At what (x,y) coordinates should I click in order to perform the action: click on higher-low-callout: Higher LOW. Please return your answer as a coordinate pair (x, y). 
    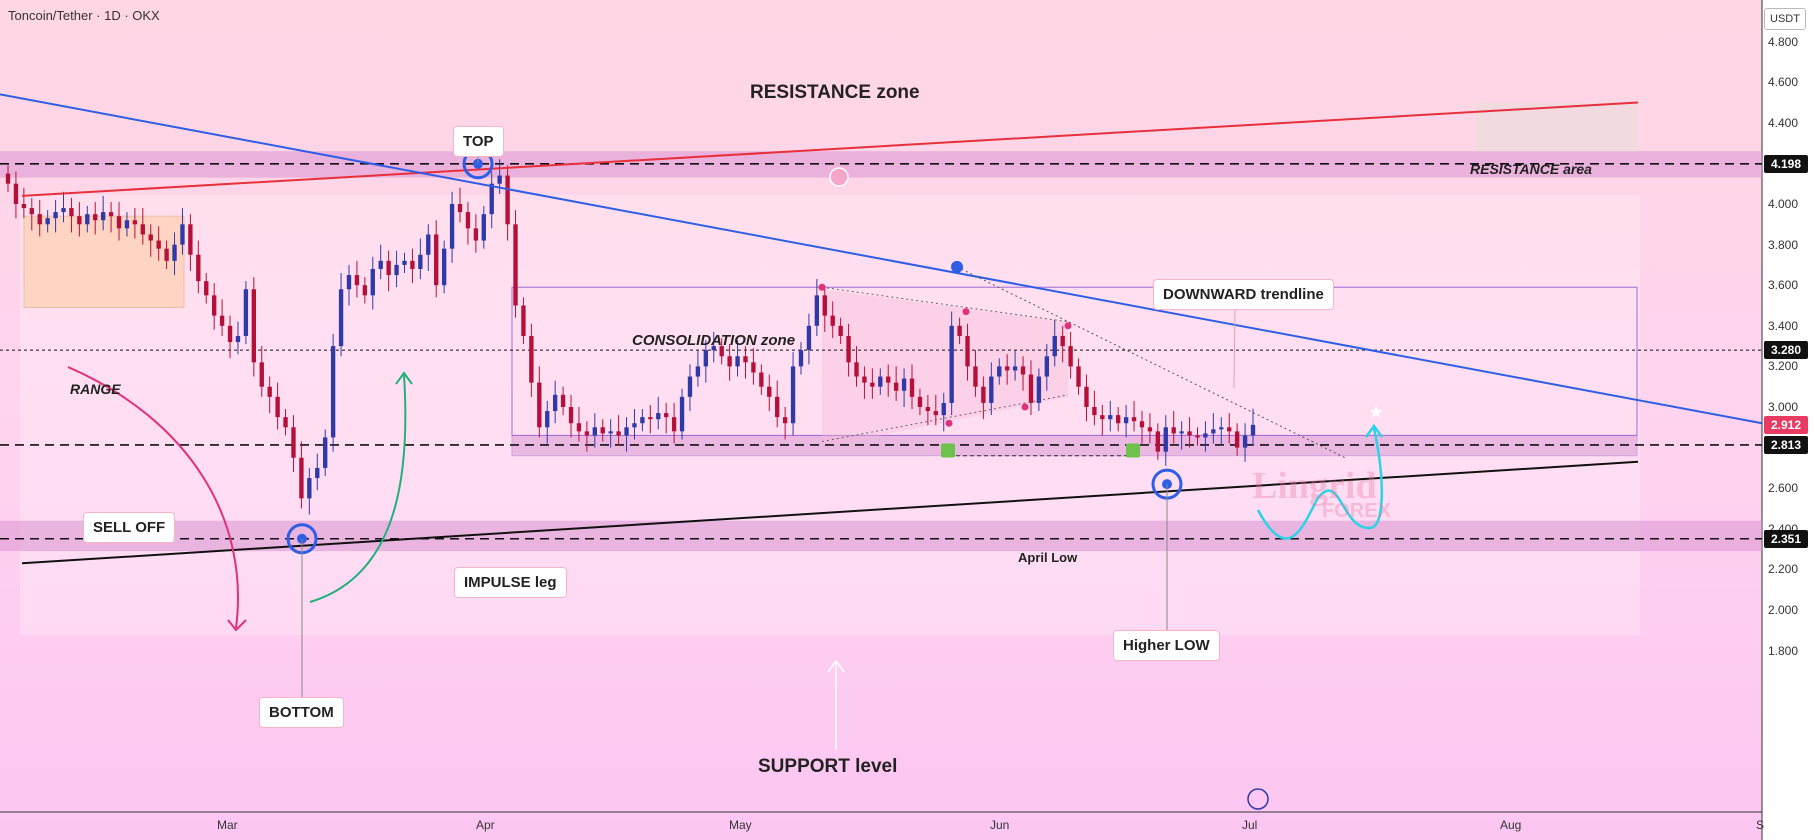
    Looking at the image, I should click on (1166, 645).